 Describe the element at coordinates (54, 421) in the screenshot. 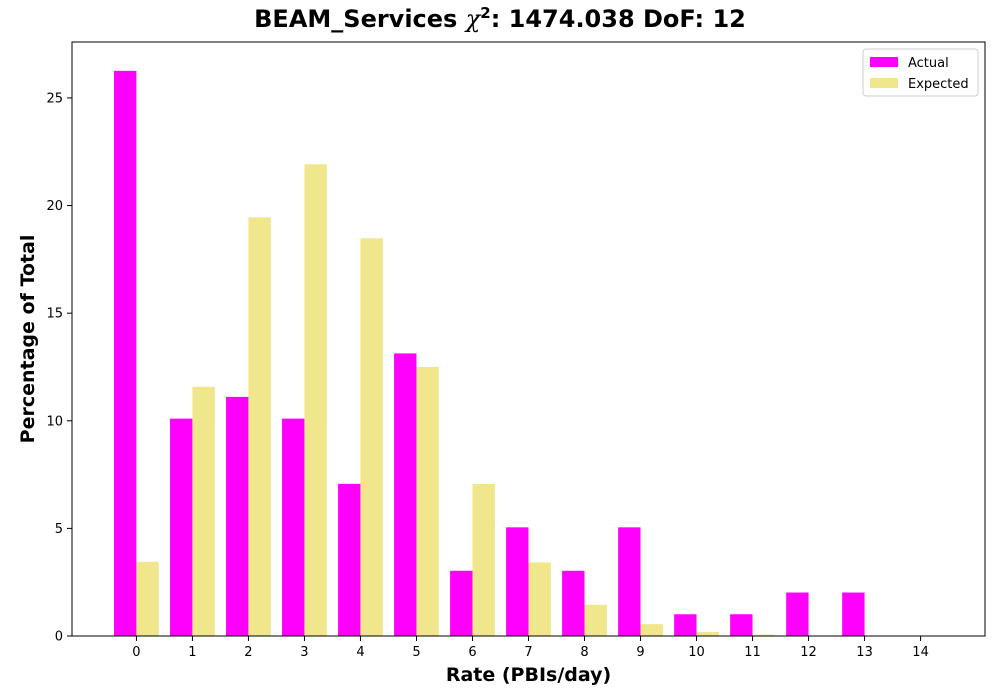

I see `y-tick-label-10: 10` at that location.